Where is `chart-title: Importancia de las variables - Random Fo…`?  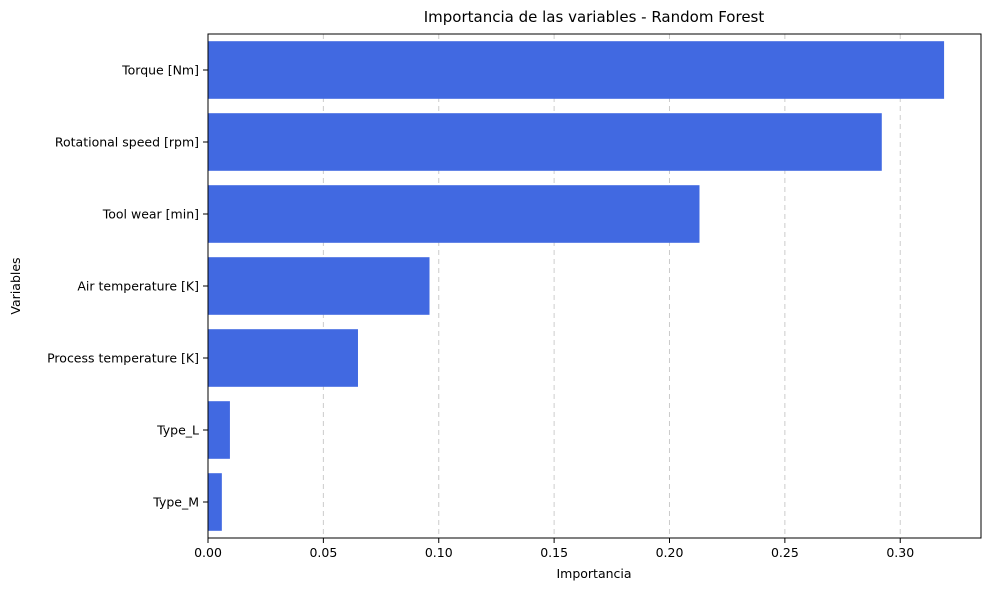 chart-title: Importancia de las variables - Random Fo… is located at coordinates (594, 17).